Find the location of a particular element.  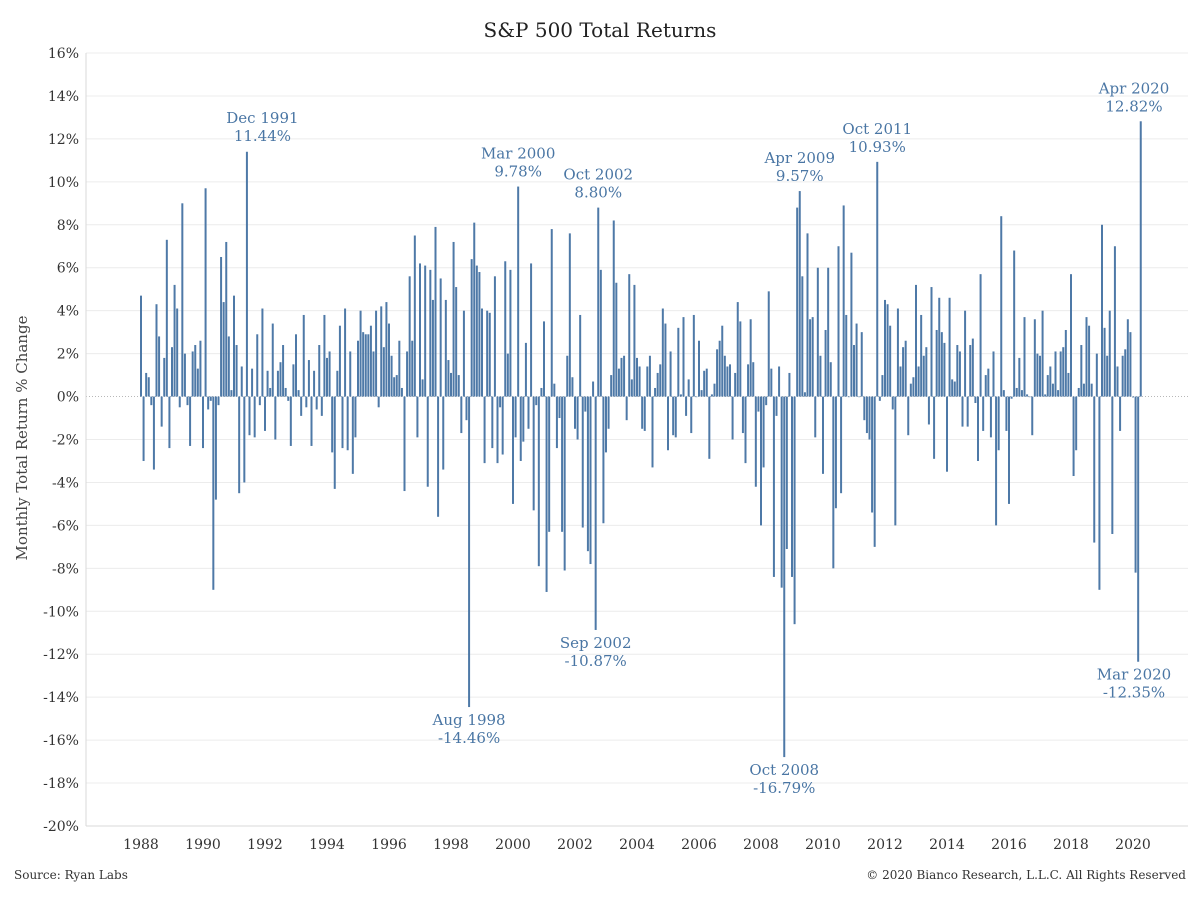

annotation-value: 9.78% is located at coordinates (518, 172).